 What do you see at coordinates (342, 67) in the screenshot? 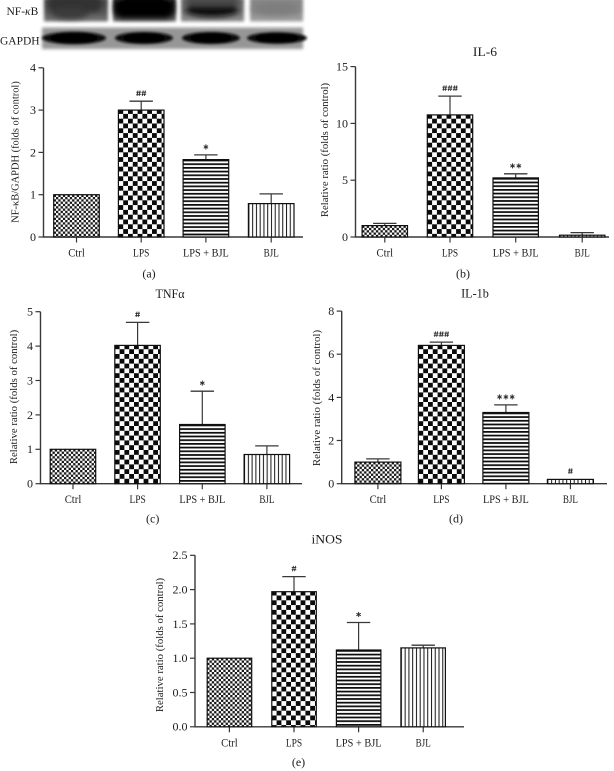
I see `svg-text: 15` at bounding box center [342, 67].